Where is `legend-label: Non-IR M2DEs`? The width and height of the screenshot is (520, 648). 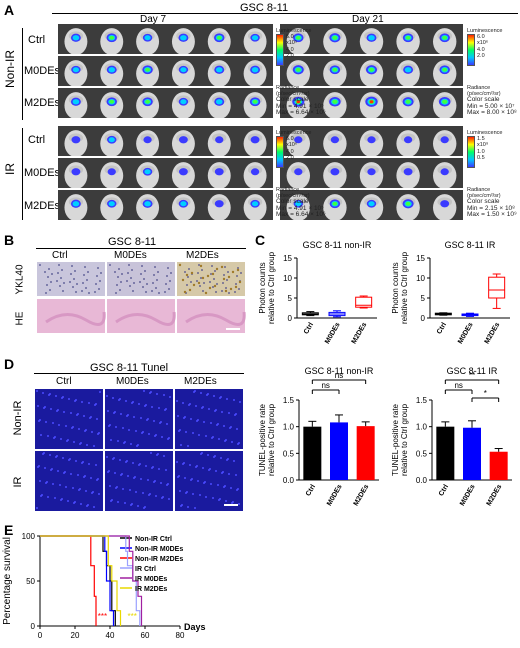 legend-label: Non-IR M2DEs is located at coordinates (159, 559).